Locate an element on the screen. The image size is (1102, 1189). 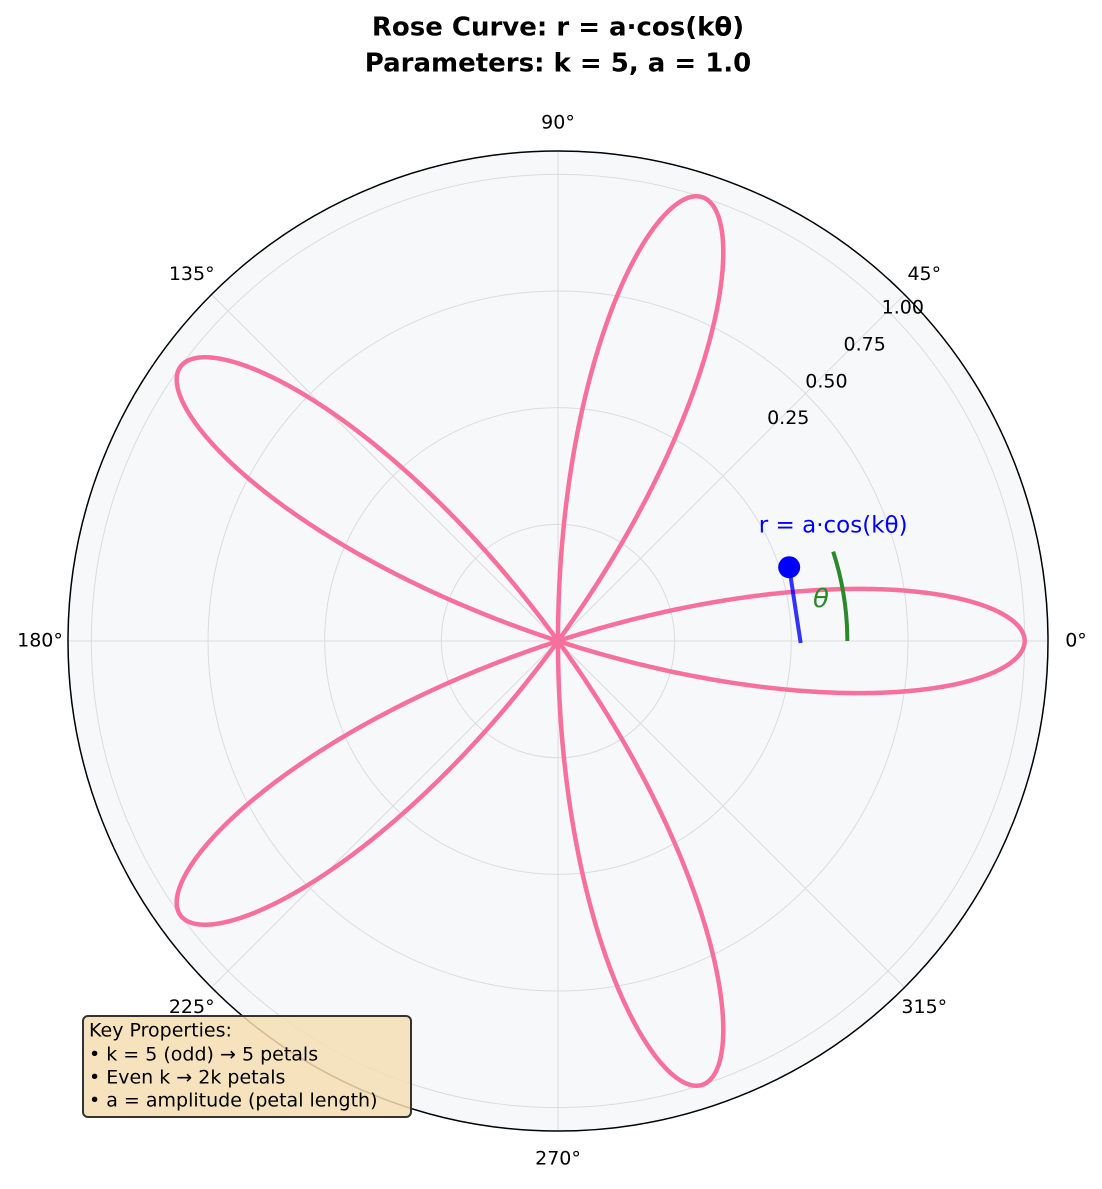
r-tick-label: 1.00 is located at coordinates (903, 307).